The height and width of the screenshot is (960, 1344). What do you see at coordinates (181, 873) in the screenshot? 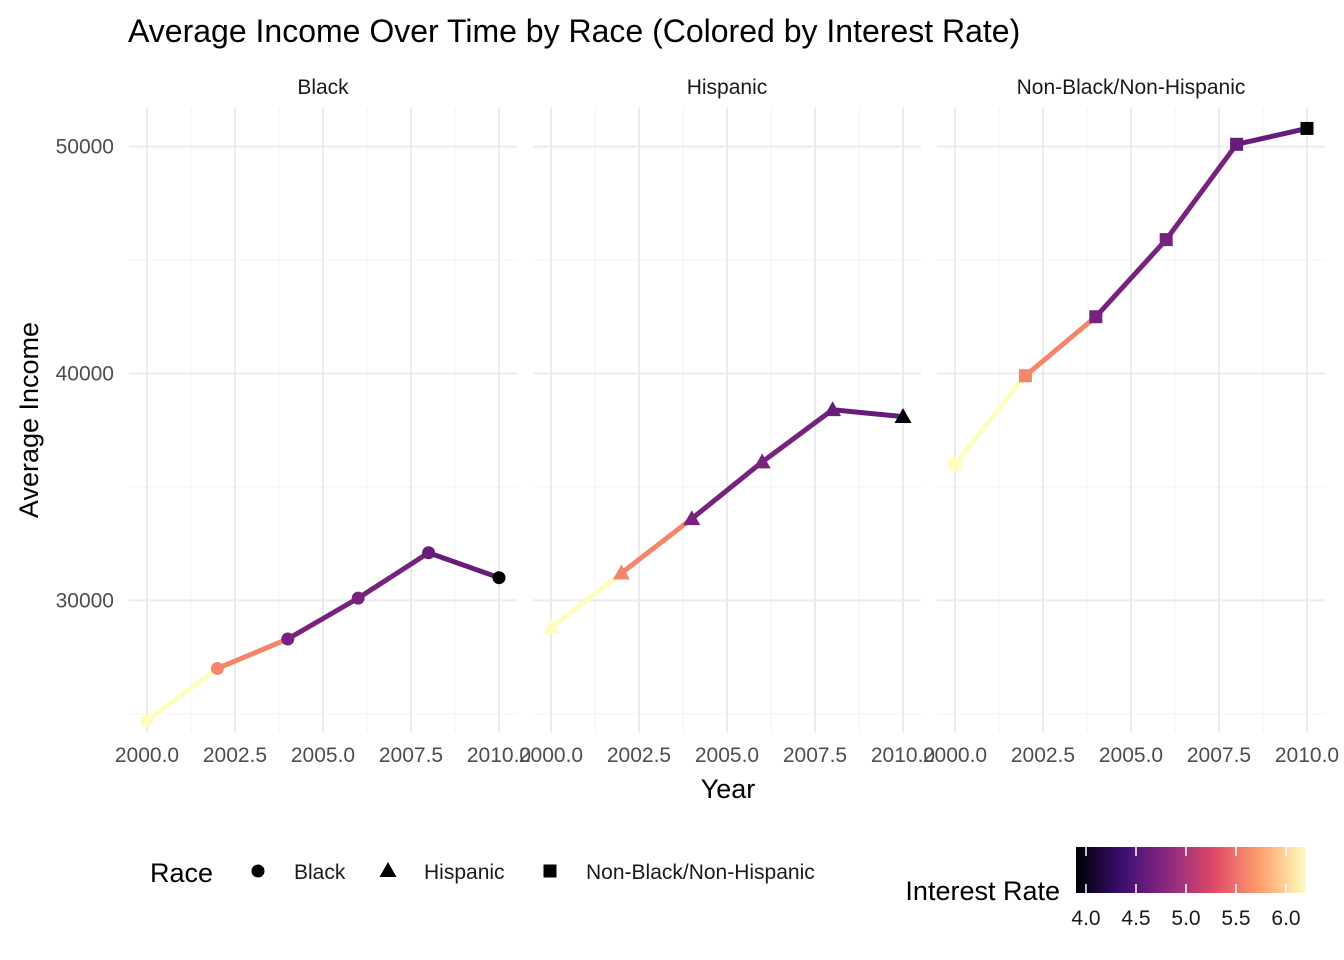
I see `race-legend-title: Race` at bounding box center [181, 873].